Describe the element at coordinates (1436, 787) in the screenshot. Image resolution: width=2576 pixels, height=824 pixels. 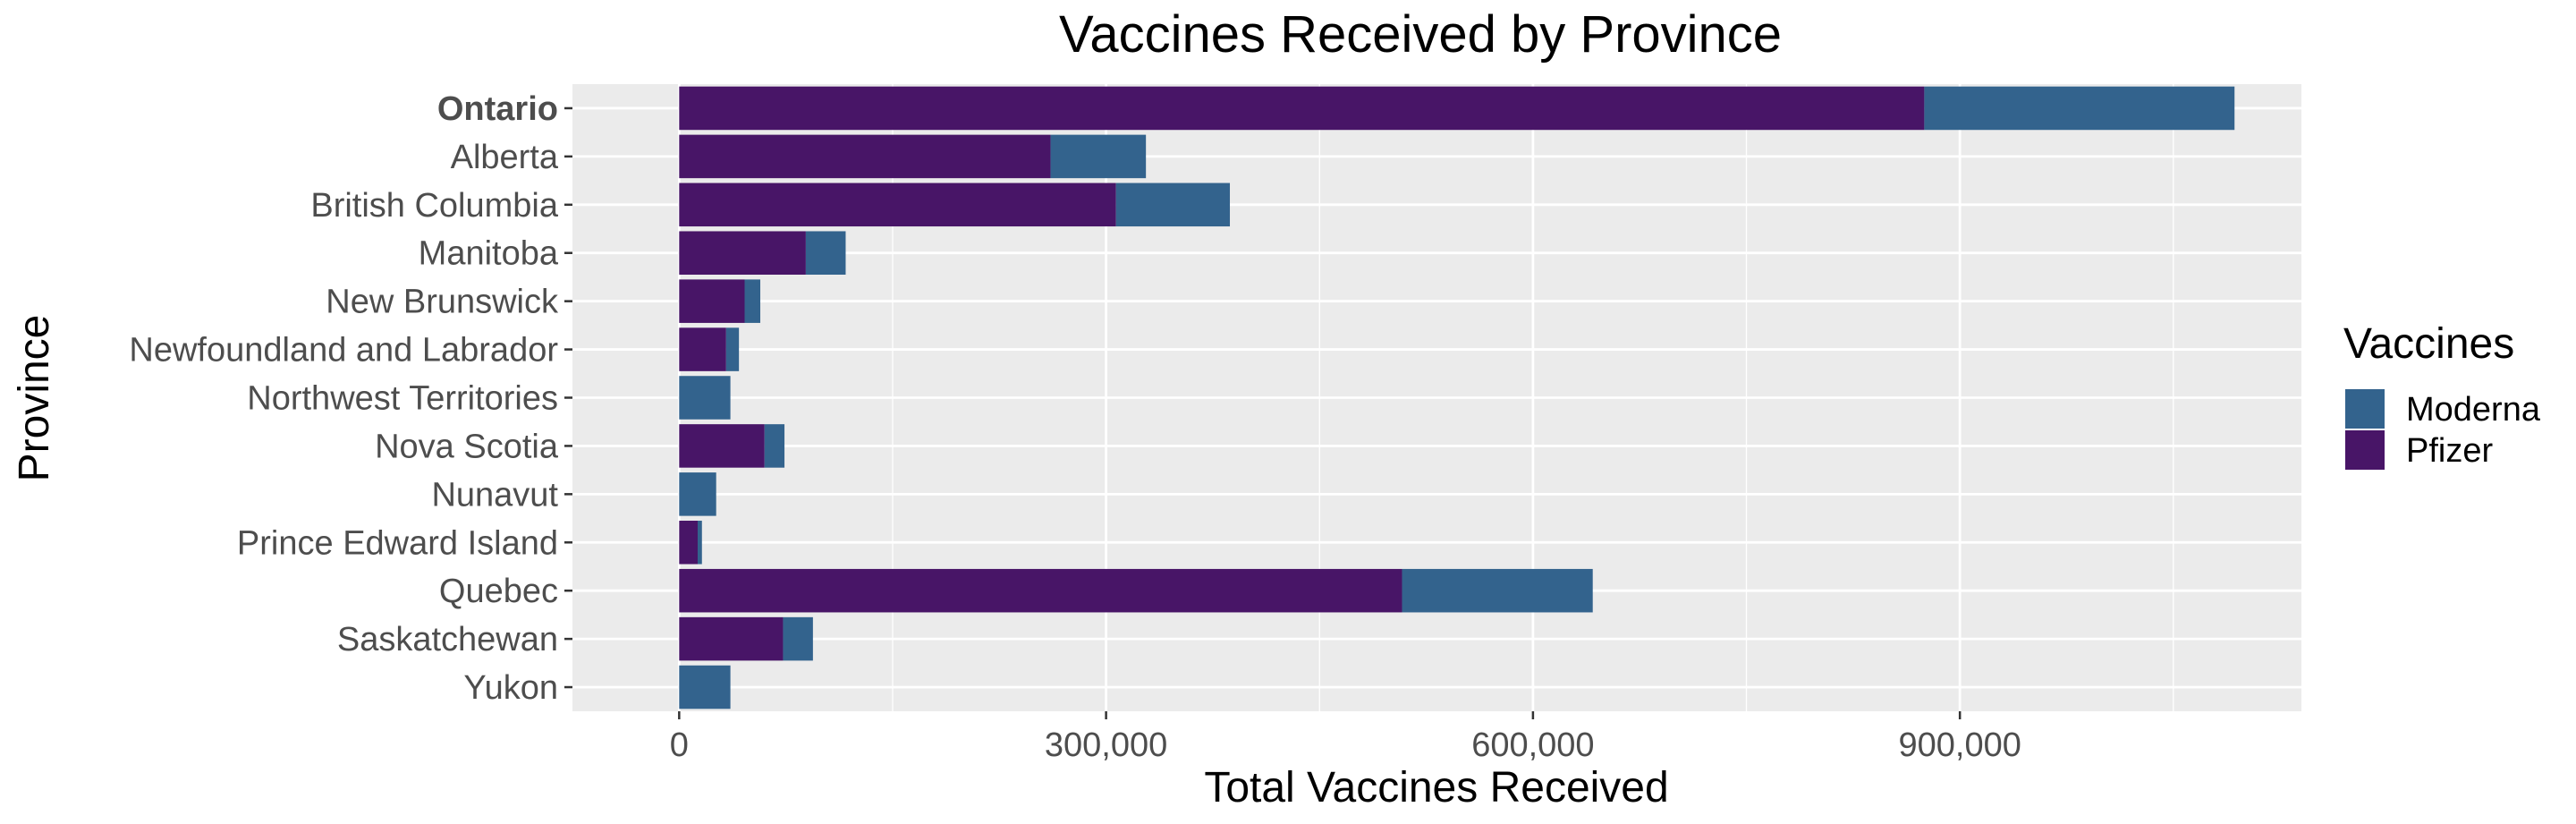
I see `x-axis-title: Total Vaccines Received` at that location.